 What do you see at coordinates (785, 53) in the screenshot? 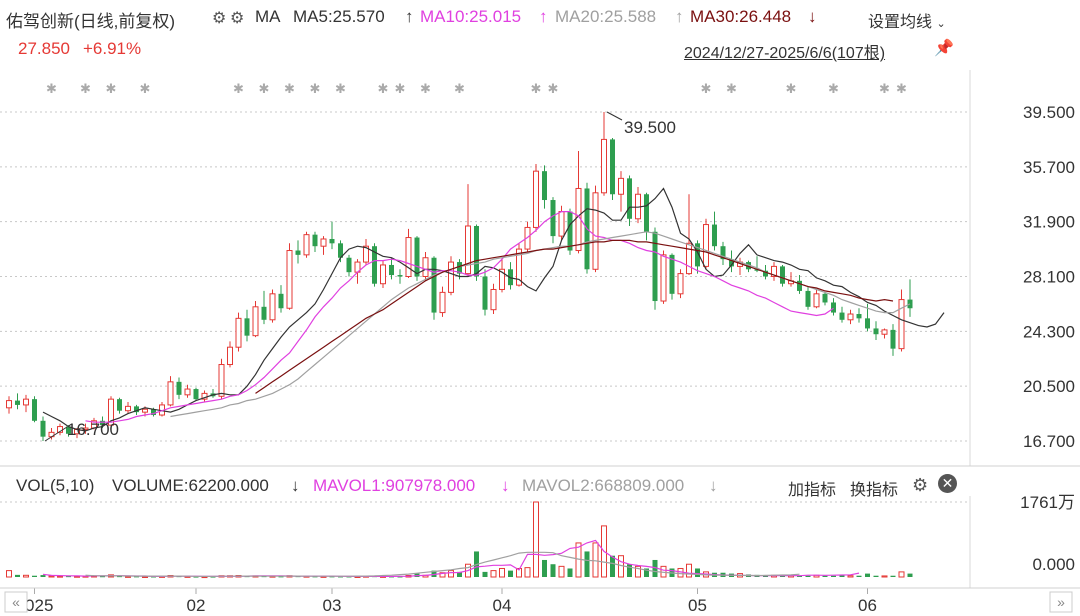
I see `date-range: 2024/12/27-2025/6/6(107根)` at bounding box center [785, 53].